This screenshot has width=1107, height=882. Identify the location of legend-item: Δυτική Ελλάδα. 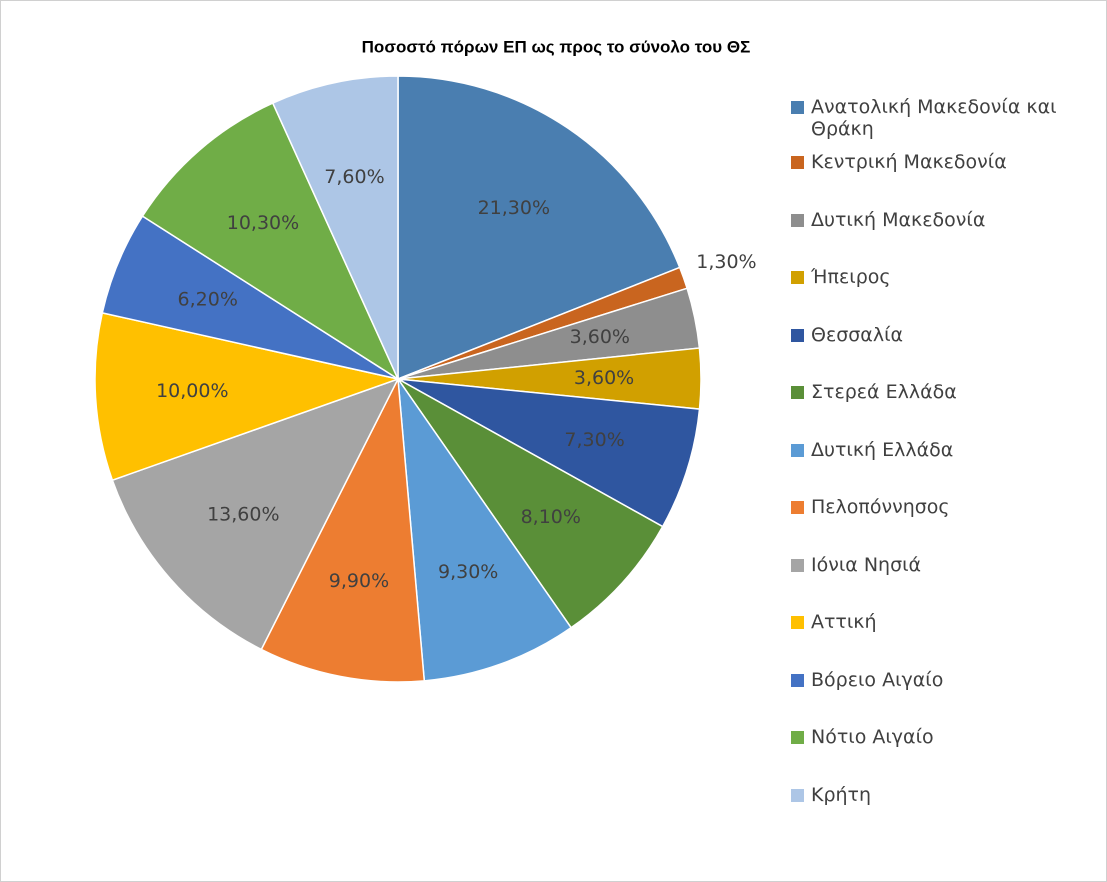
(946, 450).